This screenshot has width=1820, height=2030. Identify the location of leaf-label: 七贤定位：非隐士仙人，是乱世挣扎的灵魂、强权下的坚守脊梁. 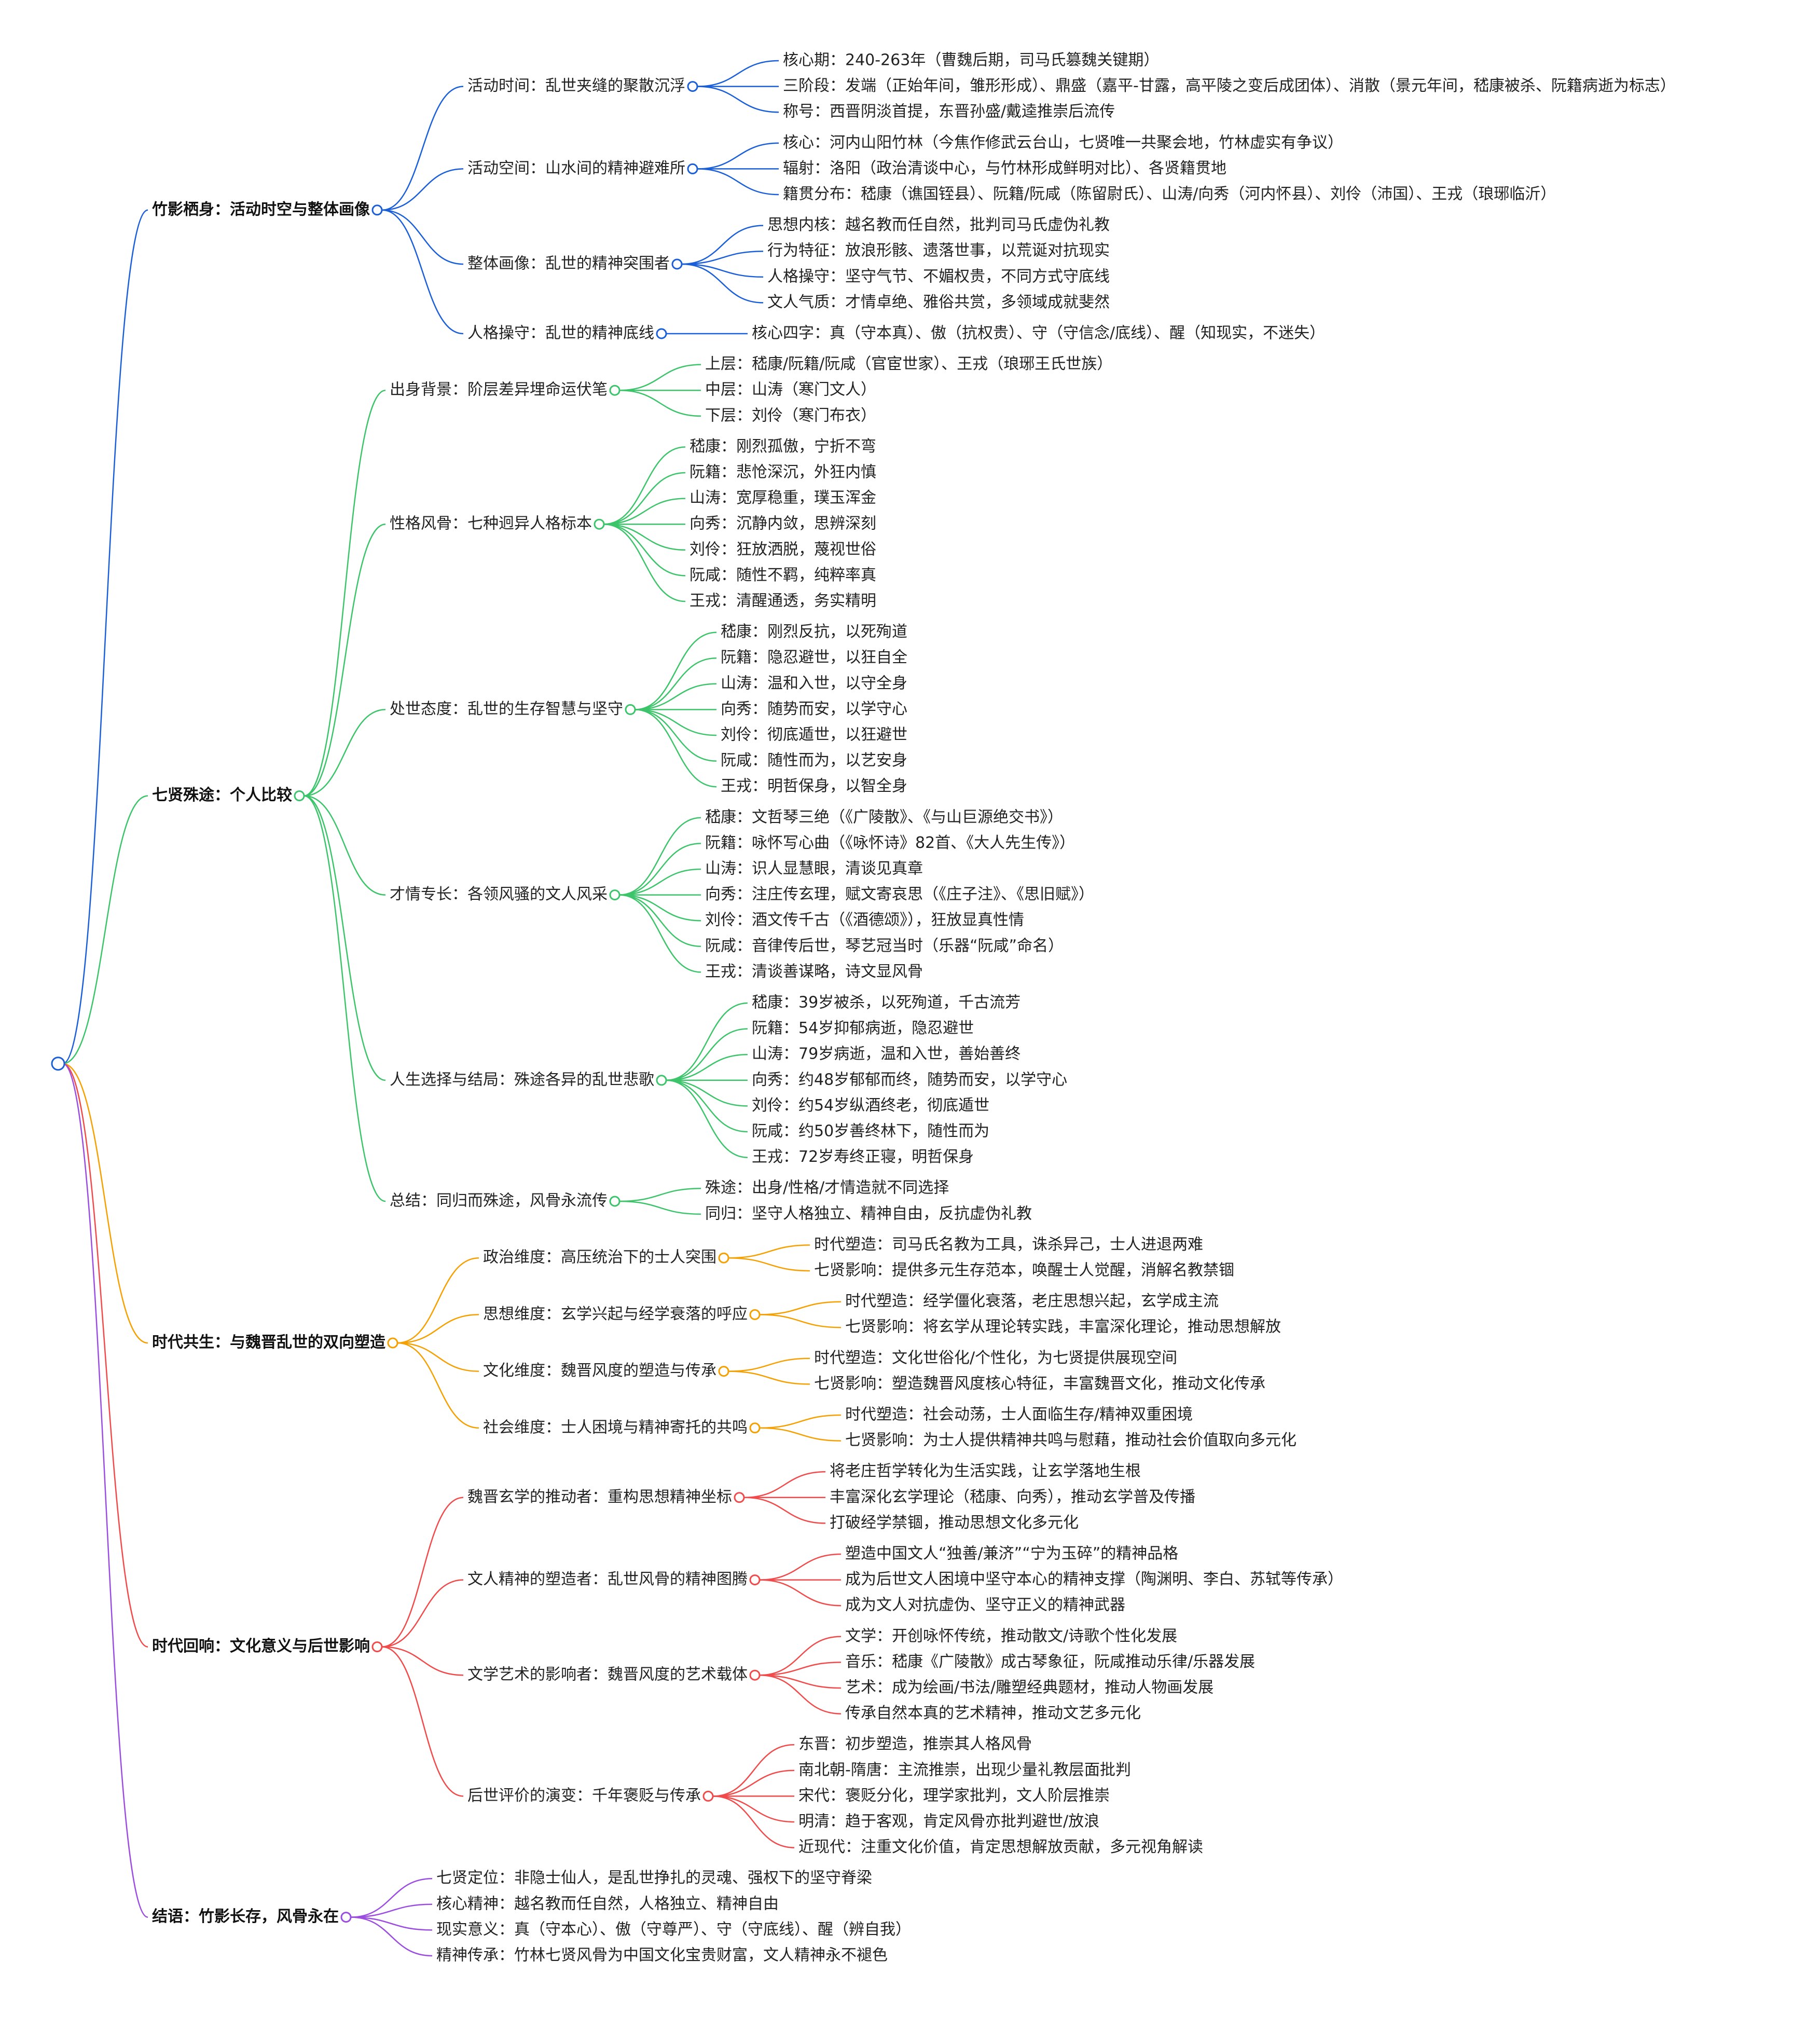
(654, 1878).